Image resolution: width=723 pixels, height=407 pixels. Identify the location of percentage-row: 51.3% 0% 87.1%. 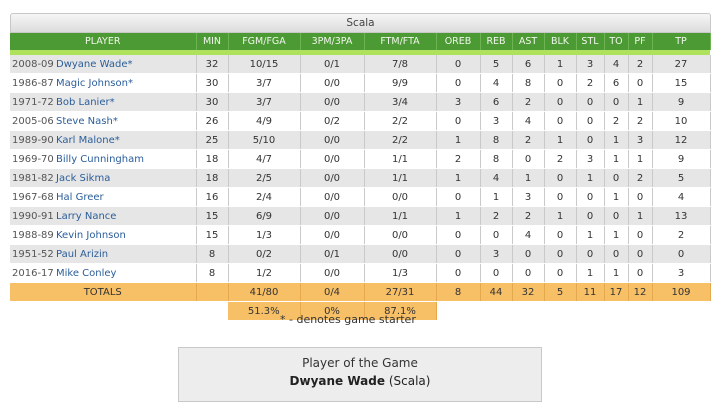
(360, 311).